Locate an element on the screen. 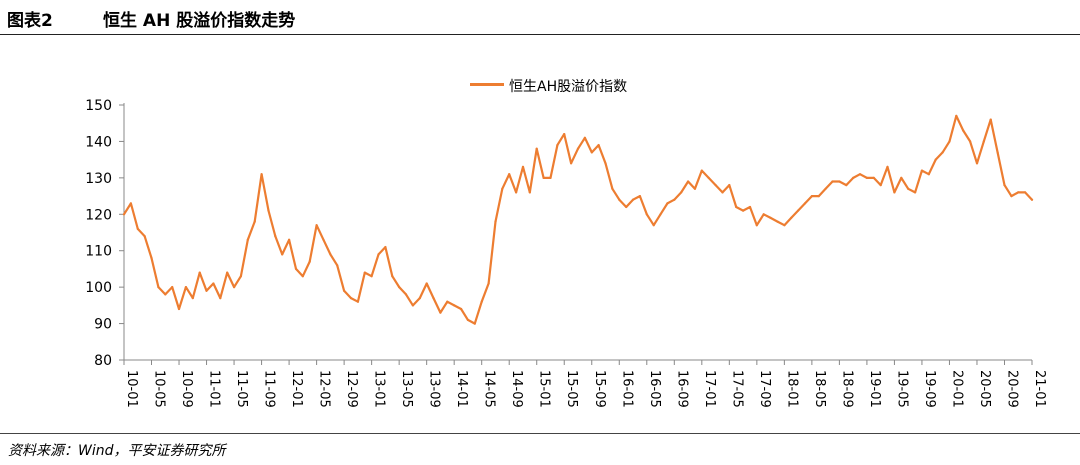 This screenshot has height=465, width=1080. x-tick-label: 18-01 is located at coordinates (791, 389).